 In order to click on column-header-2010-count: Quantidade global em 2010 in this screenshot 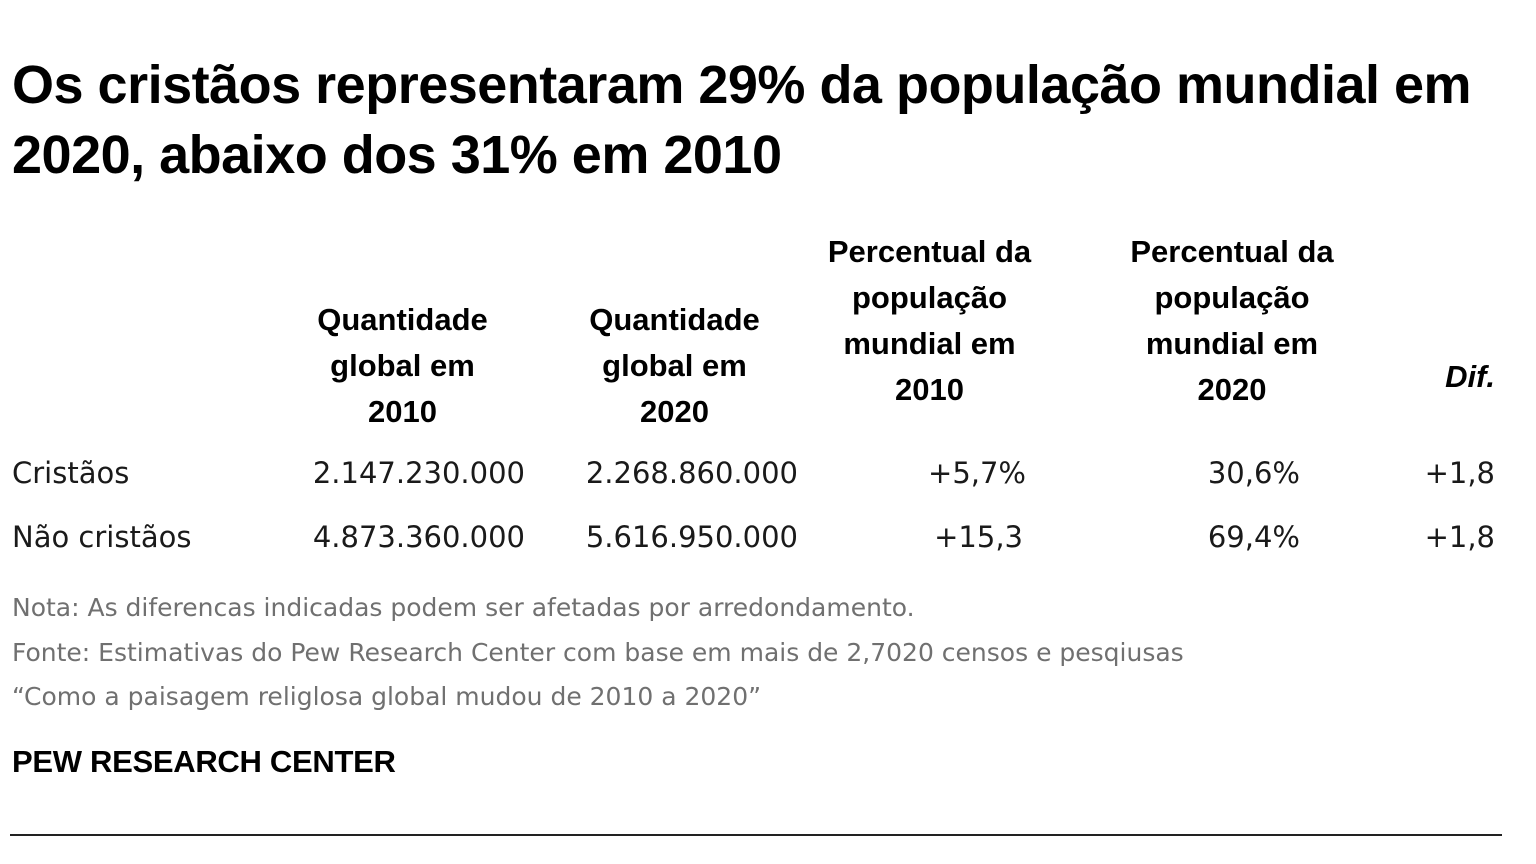, I will do `click(402, 365)`.